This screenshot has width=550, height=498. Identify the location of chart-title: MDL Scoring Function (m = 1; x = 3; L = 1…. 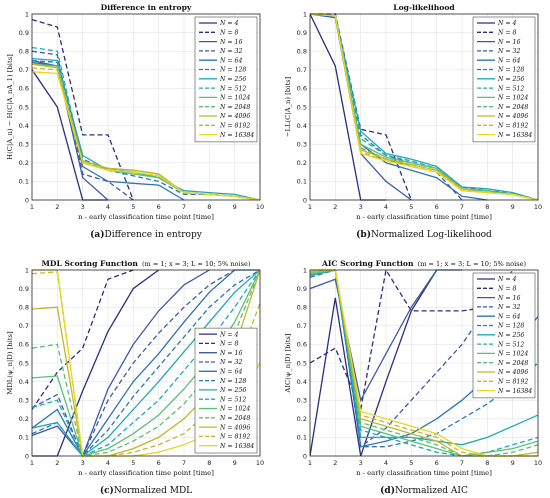
(146, 263).